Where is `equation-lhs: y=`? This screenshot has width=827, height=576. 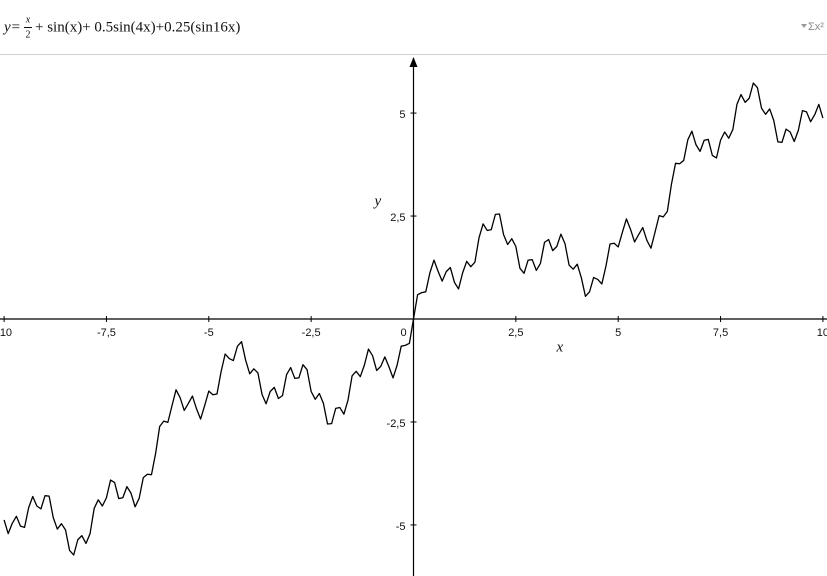 equation-lhs: y= is located at coordinates (11, 27).